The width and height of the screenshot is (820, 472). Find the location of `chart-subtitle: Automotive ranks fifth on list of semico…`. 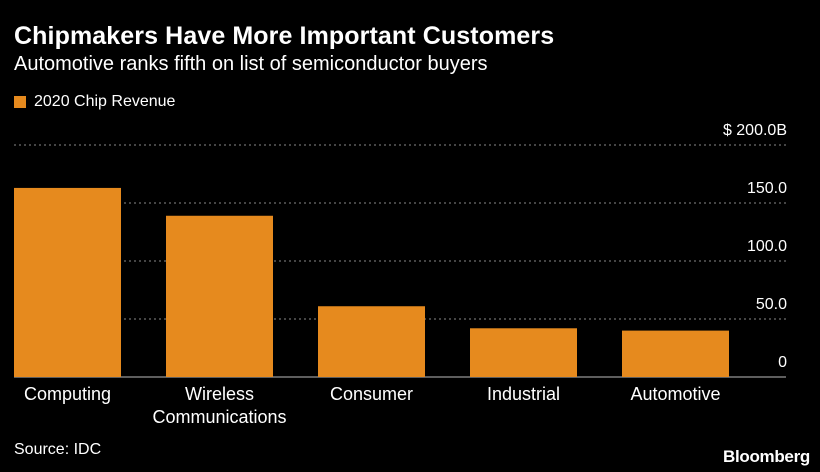

chart-subtitle: Automotive ranks fifth on list of semico… is located at coordinates (251, 64).